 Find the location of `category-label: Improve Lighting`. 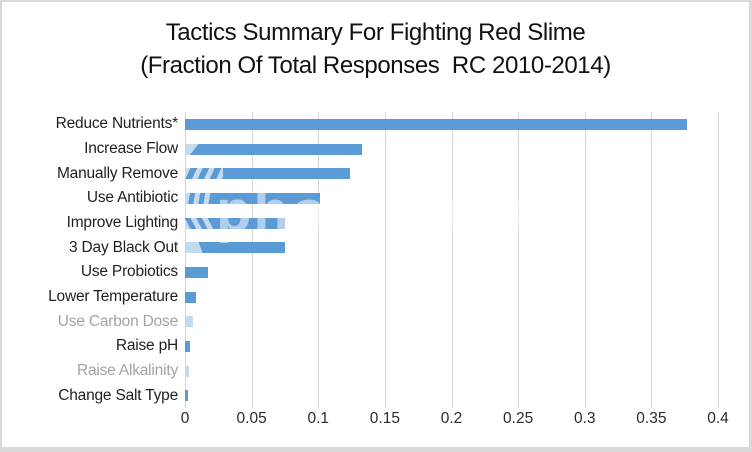

category-label: Improve Lighting is located at coordinates (122, 223).